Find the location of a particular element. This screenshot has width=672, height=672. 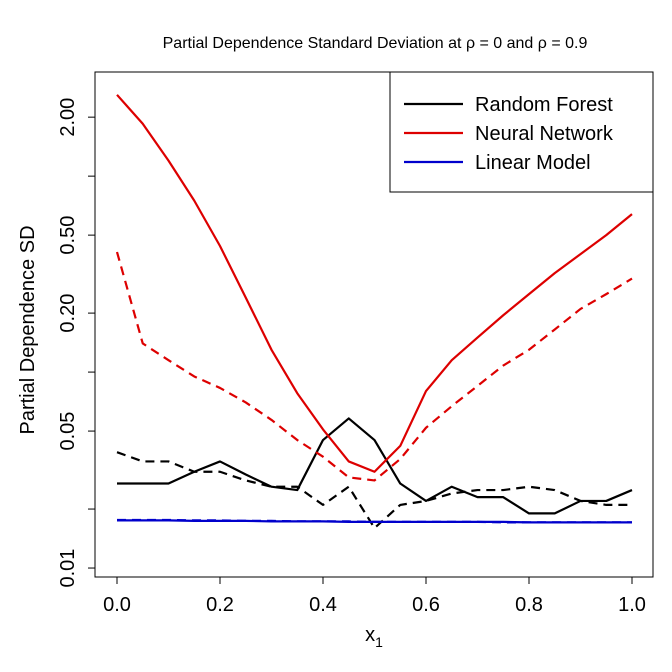

y-tick-label: 0.01 is located at coordinates (68, 568).